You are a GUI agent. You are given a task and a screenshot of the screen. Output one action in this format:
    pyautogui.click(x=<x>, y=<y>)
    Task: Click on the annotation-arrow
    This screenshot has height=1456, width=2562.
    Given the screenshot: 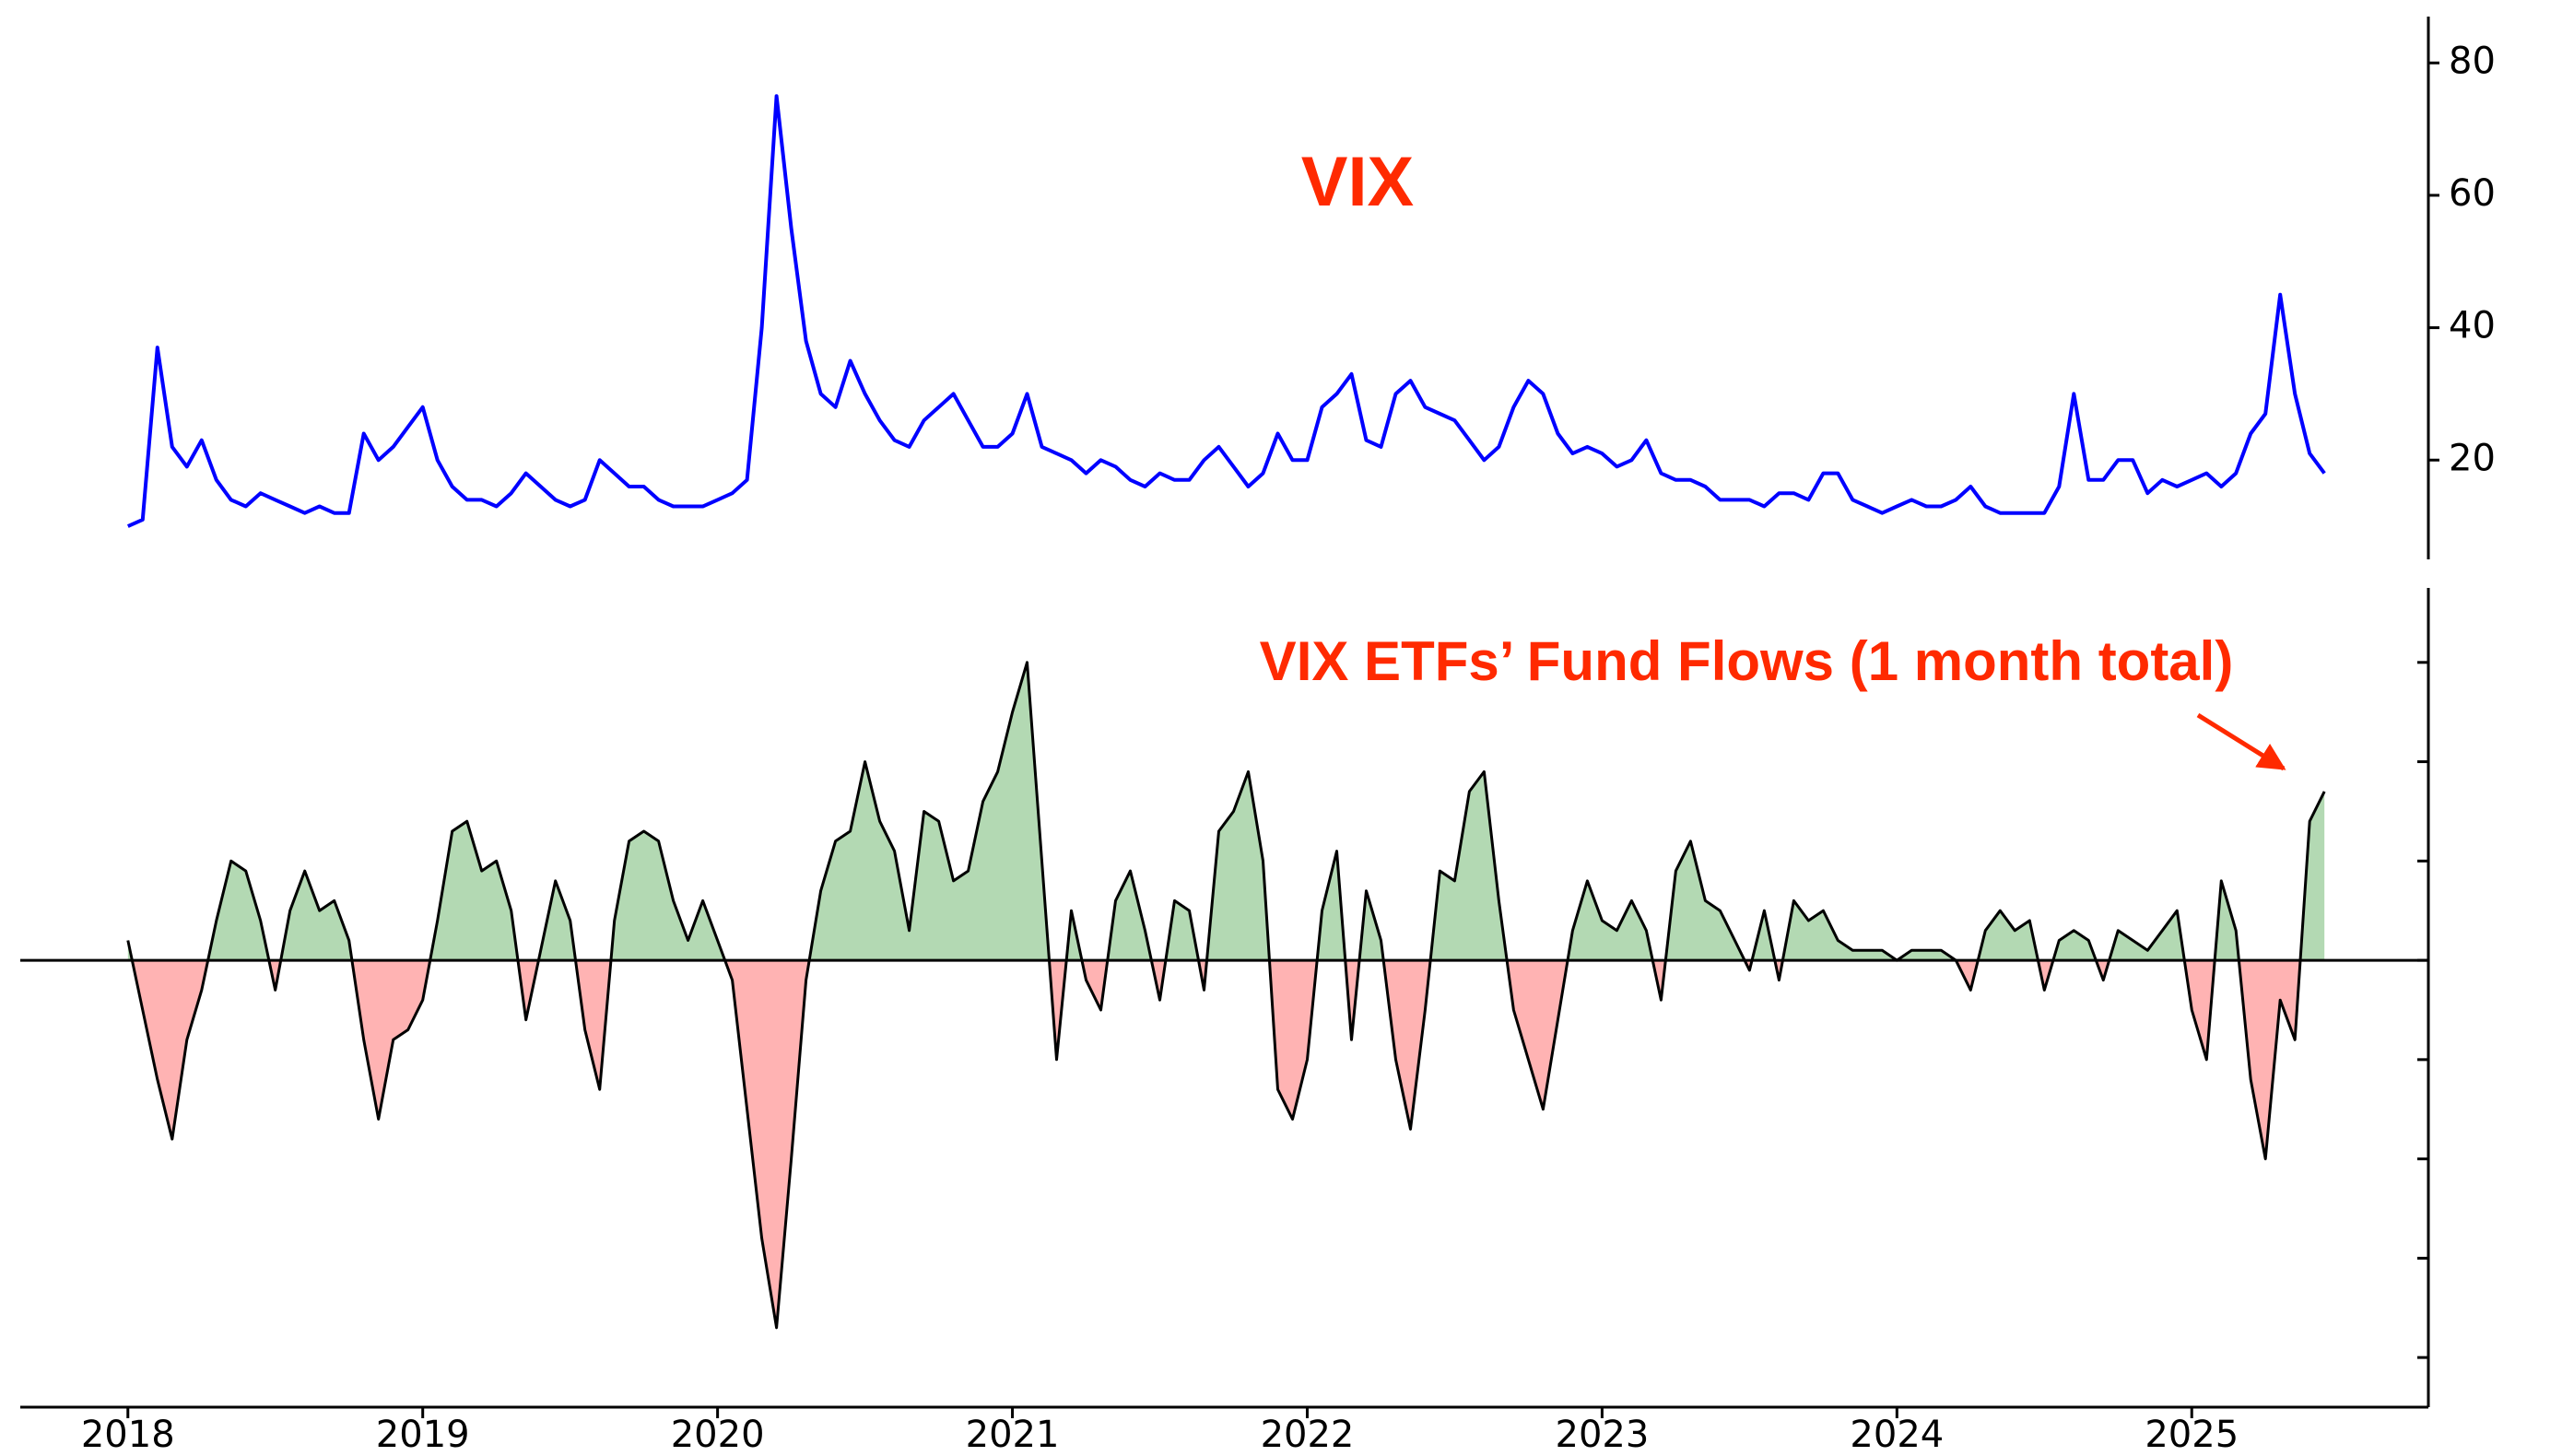 What is the action you would take?
    pyautogui.click(x=2241, y=741)
    